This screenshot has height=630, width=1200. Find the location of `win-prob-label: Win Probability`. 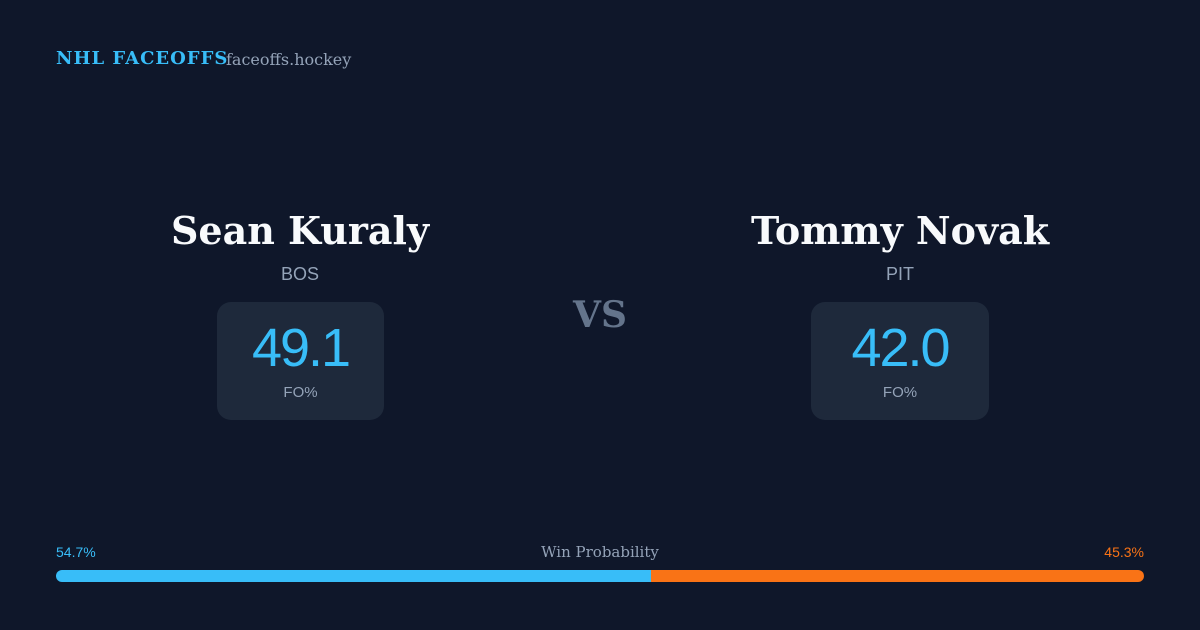

win-prob-label: Win Probability is located at coordinates (600, 552).